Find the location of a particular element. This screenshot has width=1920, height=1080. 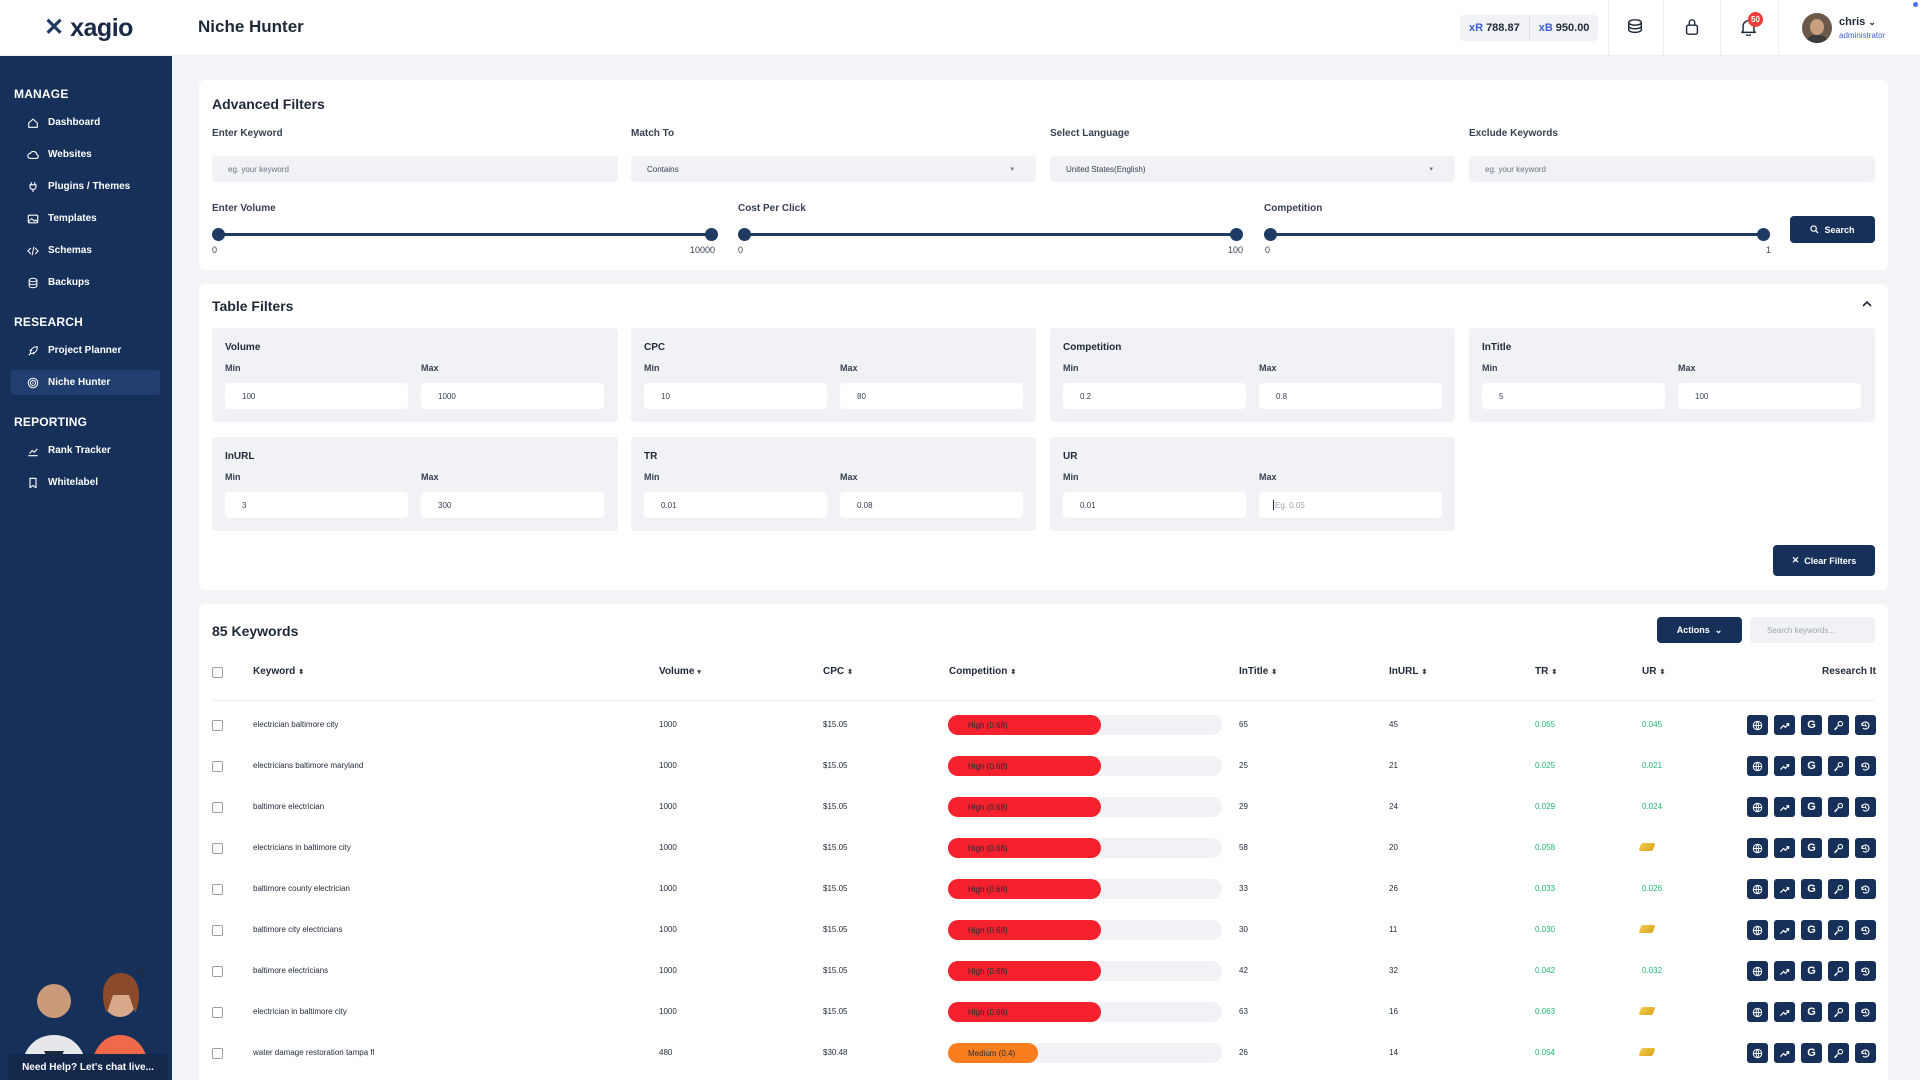

sidebar-item-project-planner: Project Planner is located at coordinates (85, 350).